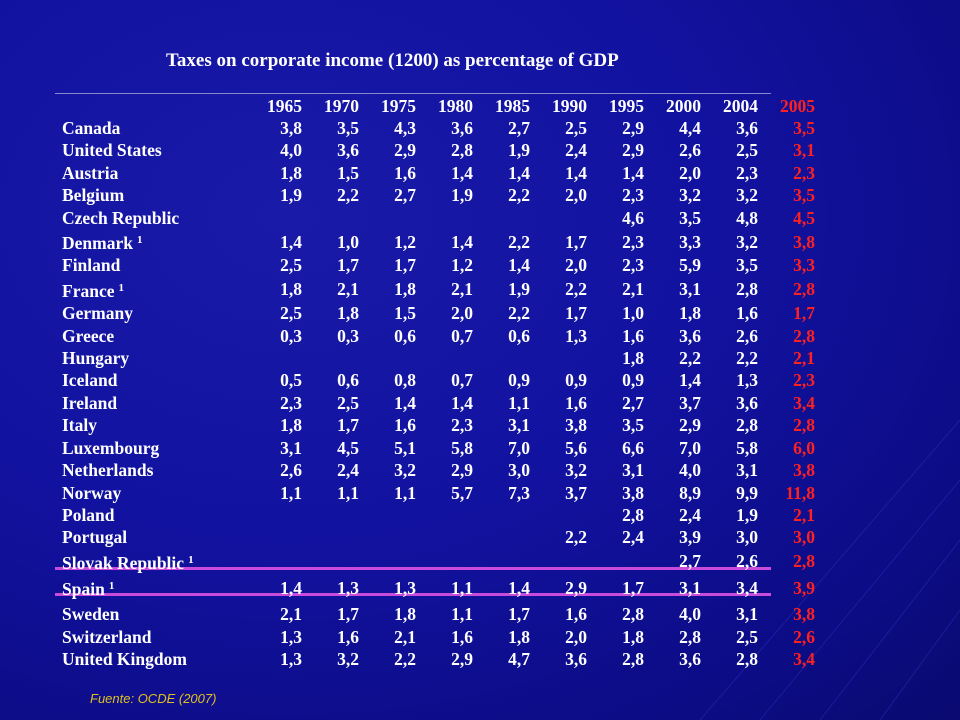 Image resolution: width=960 pixels, height=720 pixels. What do you see at coordinates (633, 335) in the screenshot?
I see `value-cell-1995: 1,6` at bounding box center [633, 335].